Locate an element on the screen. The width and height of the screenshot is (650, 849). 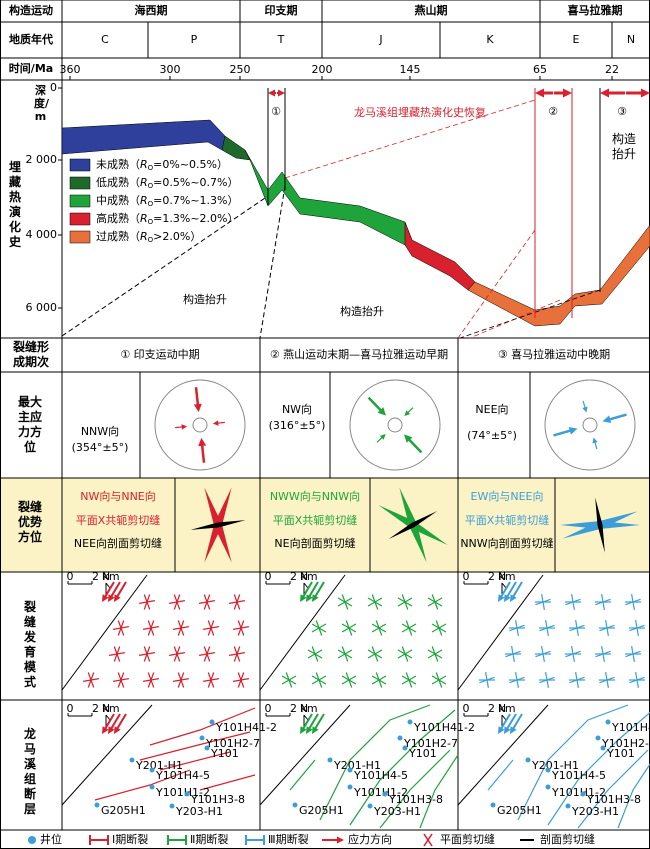
row-label: 埋藏热演化史 is located at coordinates (14, 204).